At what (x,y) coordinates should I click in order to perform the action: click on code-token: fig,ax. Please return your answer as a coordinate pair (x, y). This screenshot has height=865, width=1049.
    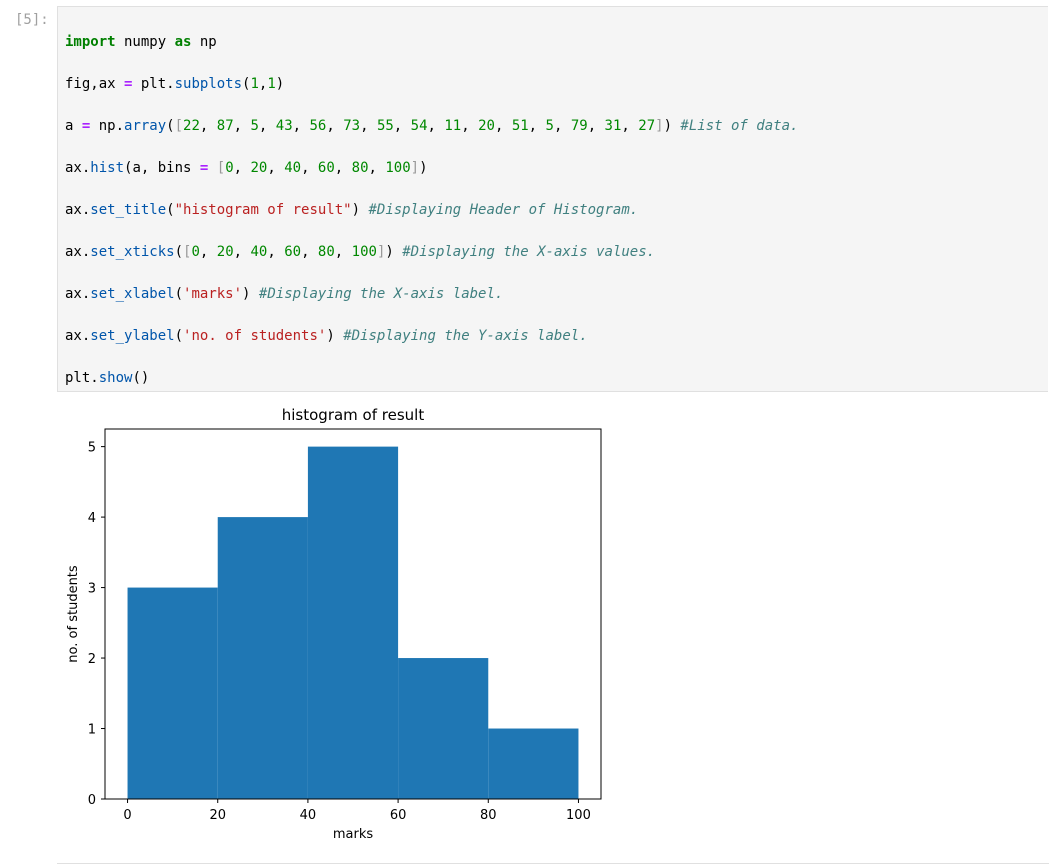
    Looking at the image, I should click on (95, 84).